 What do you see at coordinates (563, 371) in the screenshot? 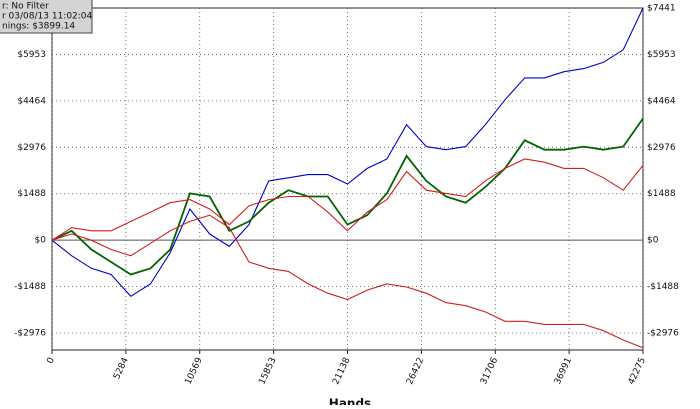
I see `x-tick-label: 36991` at bounding box center [563, 371].